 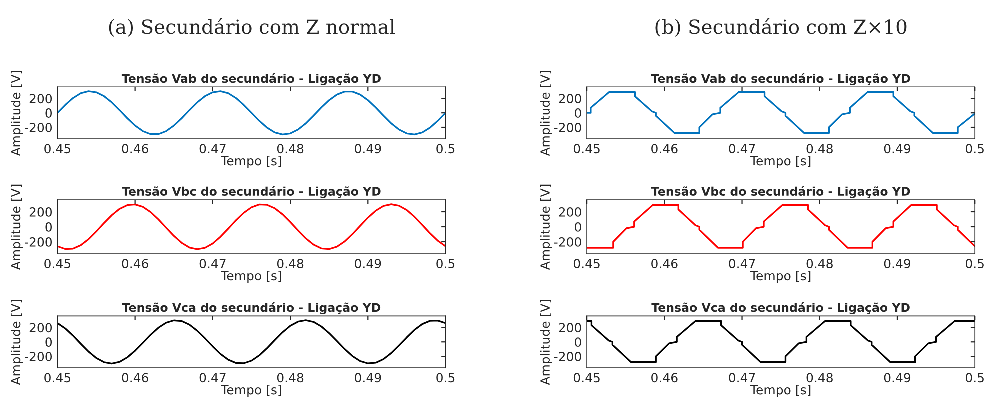 I want to click on chart-subtitle: (b) Secundário com Z×10, so click(x=781, y=28).